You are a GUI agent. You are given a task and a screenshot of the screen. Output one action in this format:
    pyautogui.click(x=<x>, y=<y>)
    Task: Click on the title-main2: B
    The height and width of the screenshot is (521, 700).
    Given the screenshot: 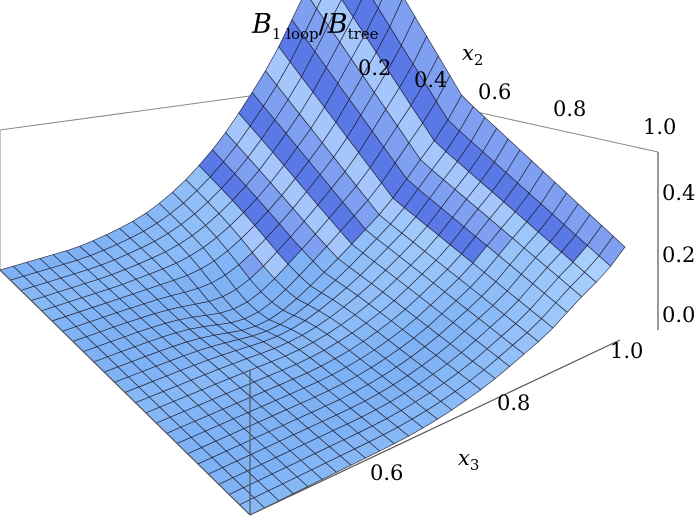 What is the action you would take?
    pyautogui.click(x=337, y=24)
    